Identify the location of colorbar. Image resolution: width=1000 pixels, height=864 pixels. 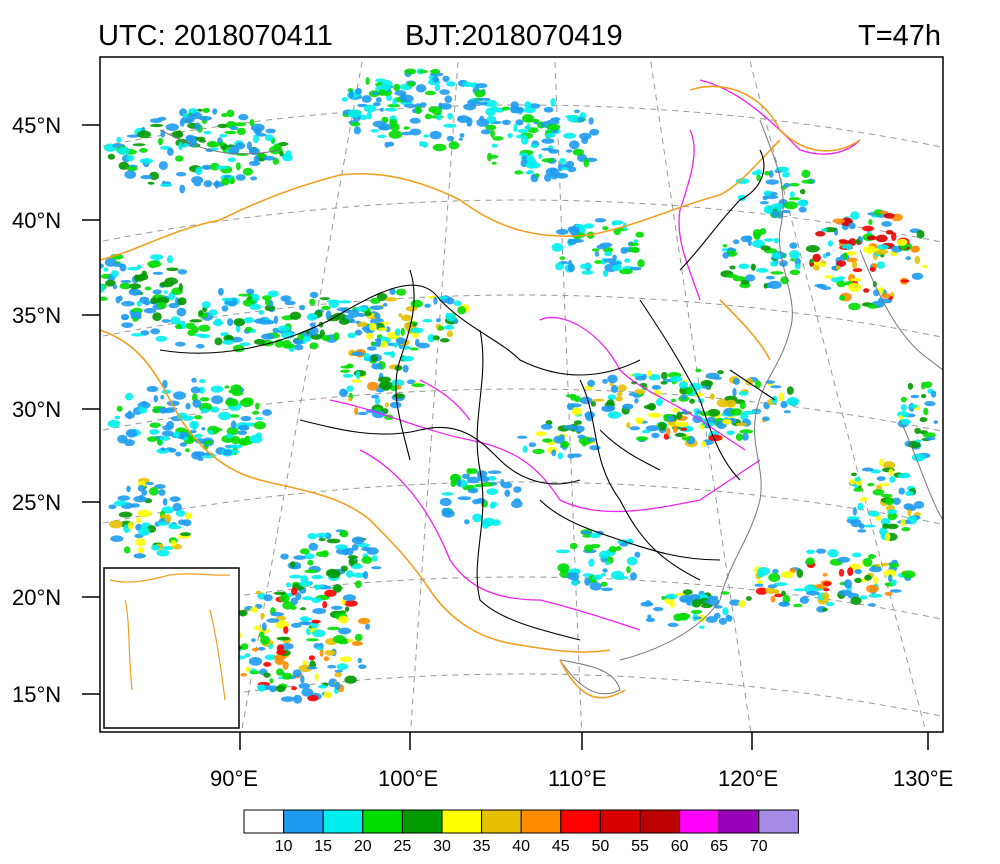
(521, 821).